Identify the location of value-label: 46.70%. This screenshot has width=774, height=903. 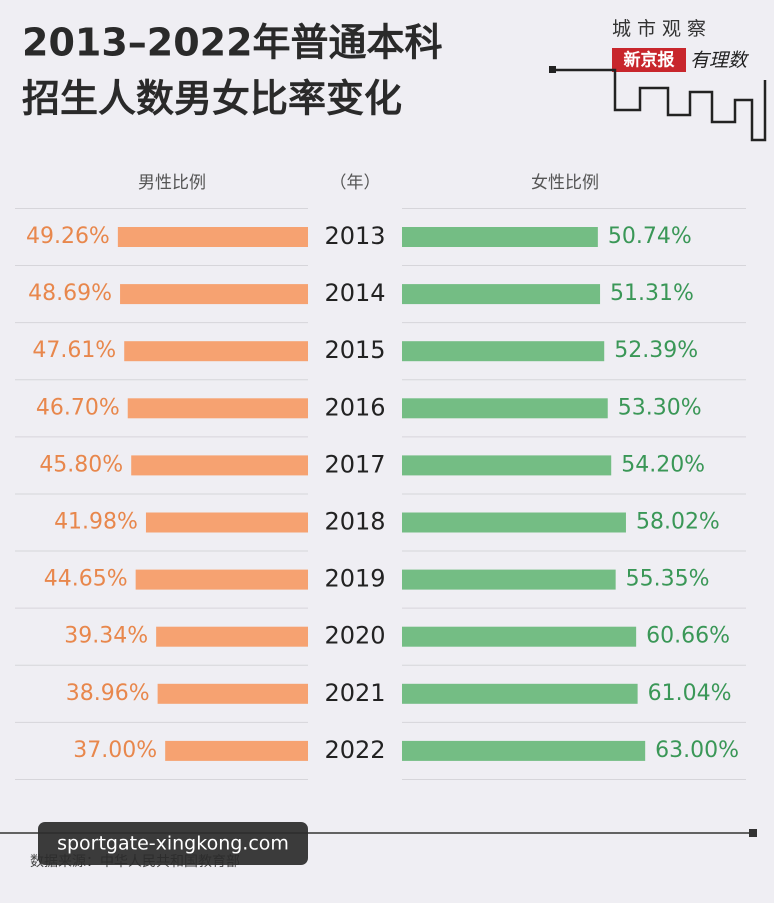
(78, 407).